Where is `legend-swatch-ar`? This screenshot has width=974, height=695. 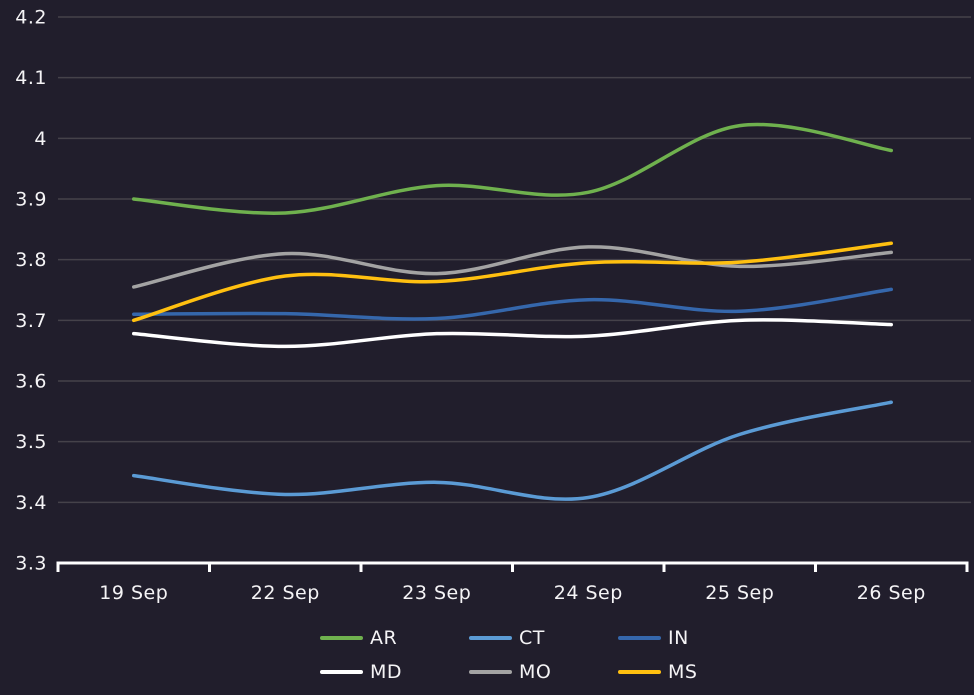
legend-swatch-ar is located at coordinates (341, 638).